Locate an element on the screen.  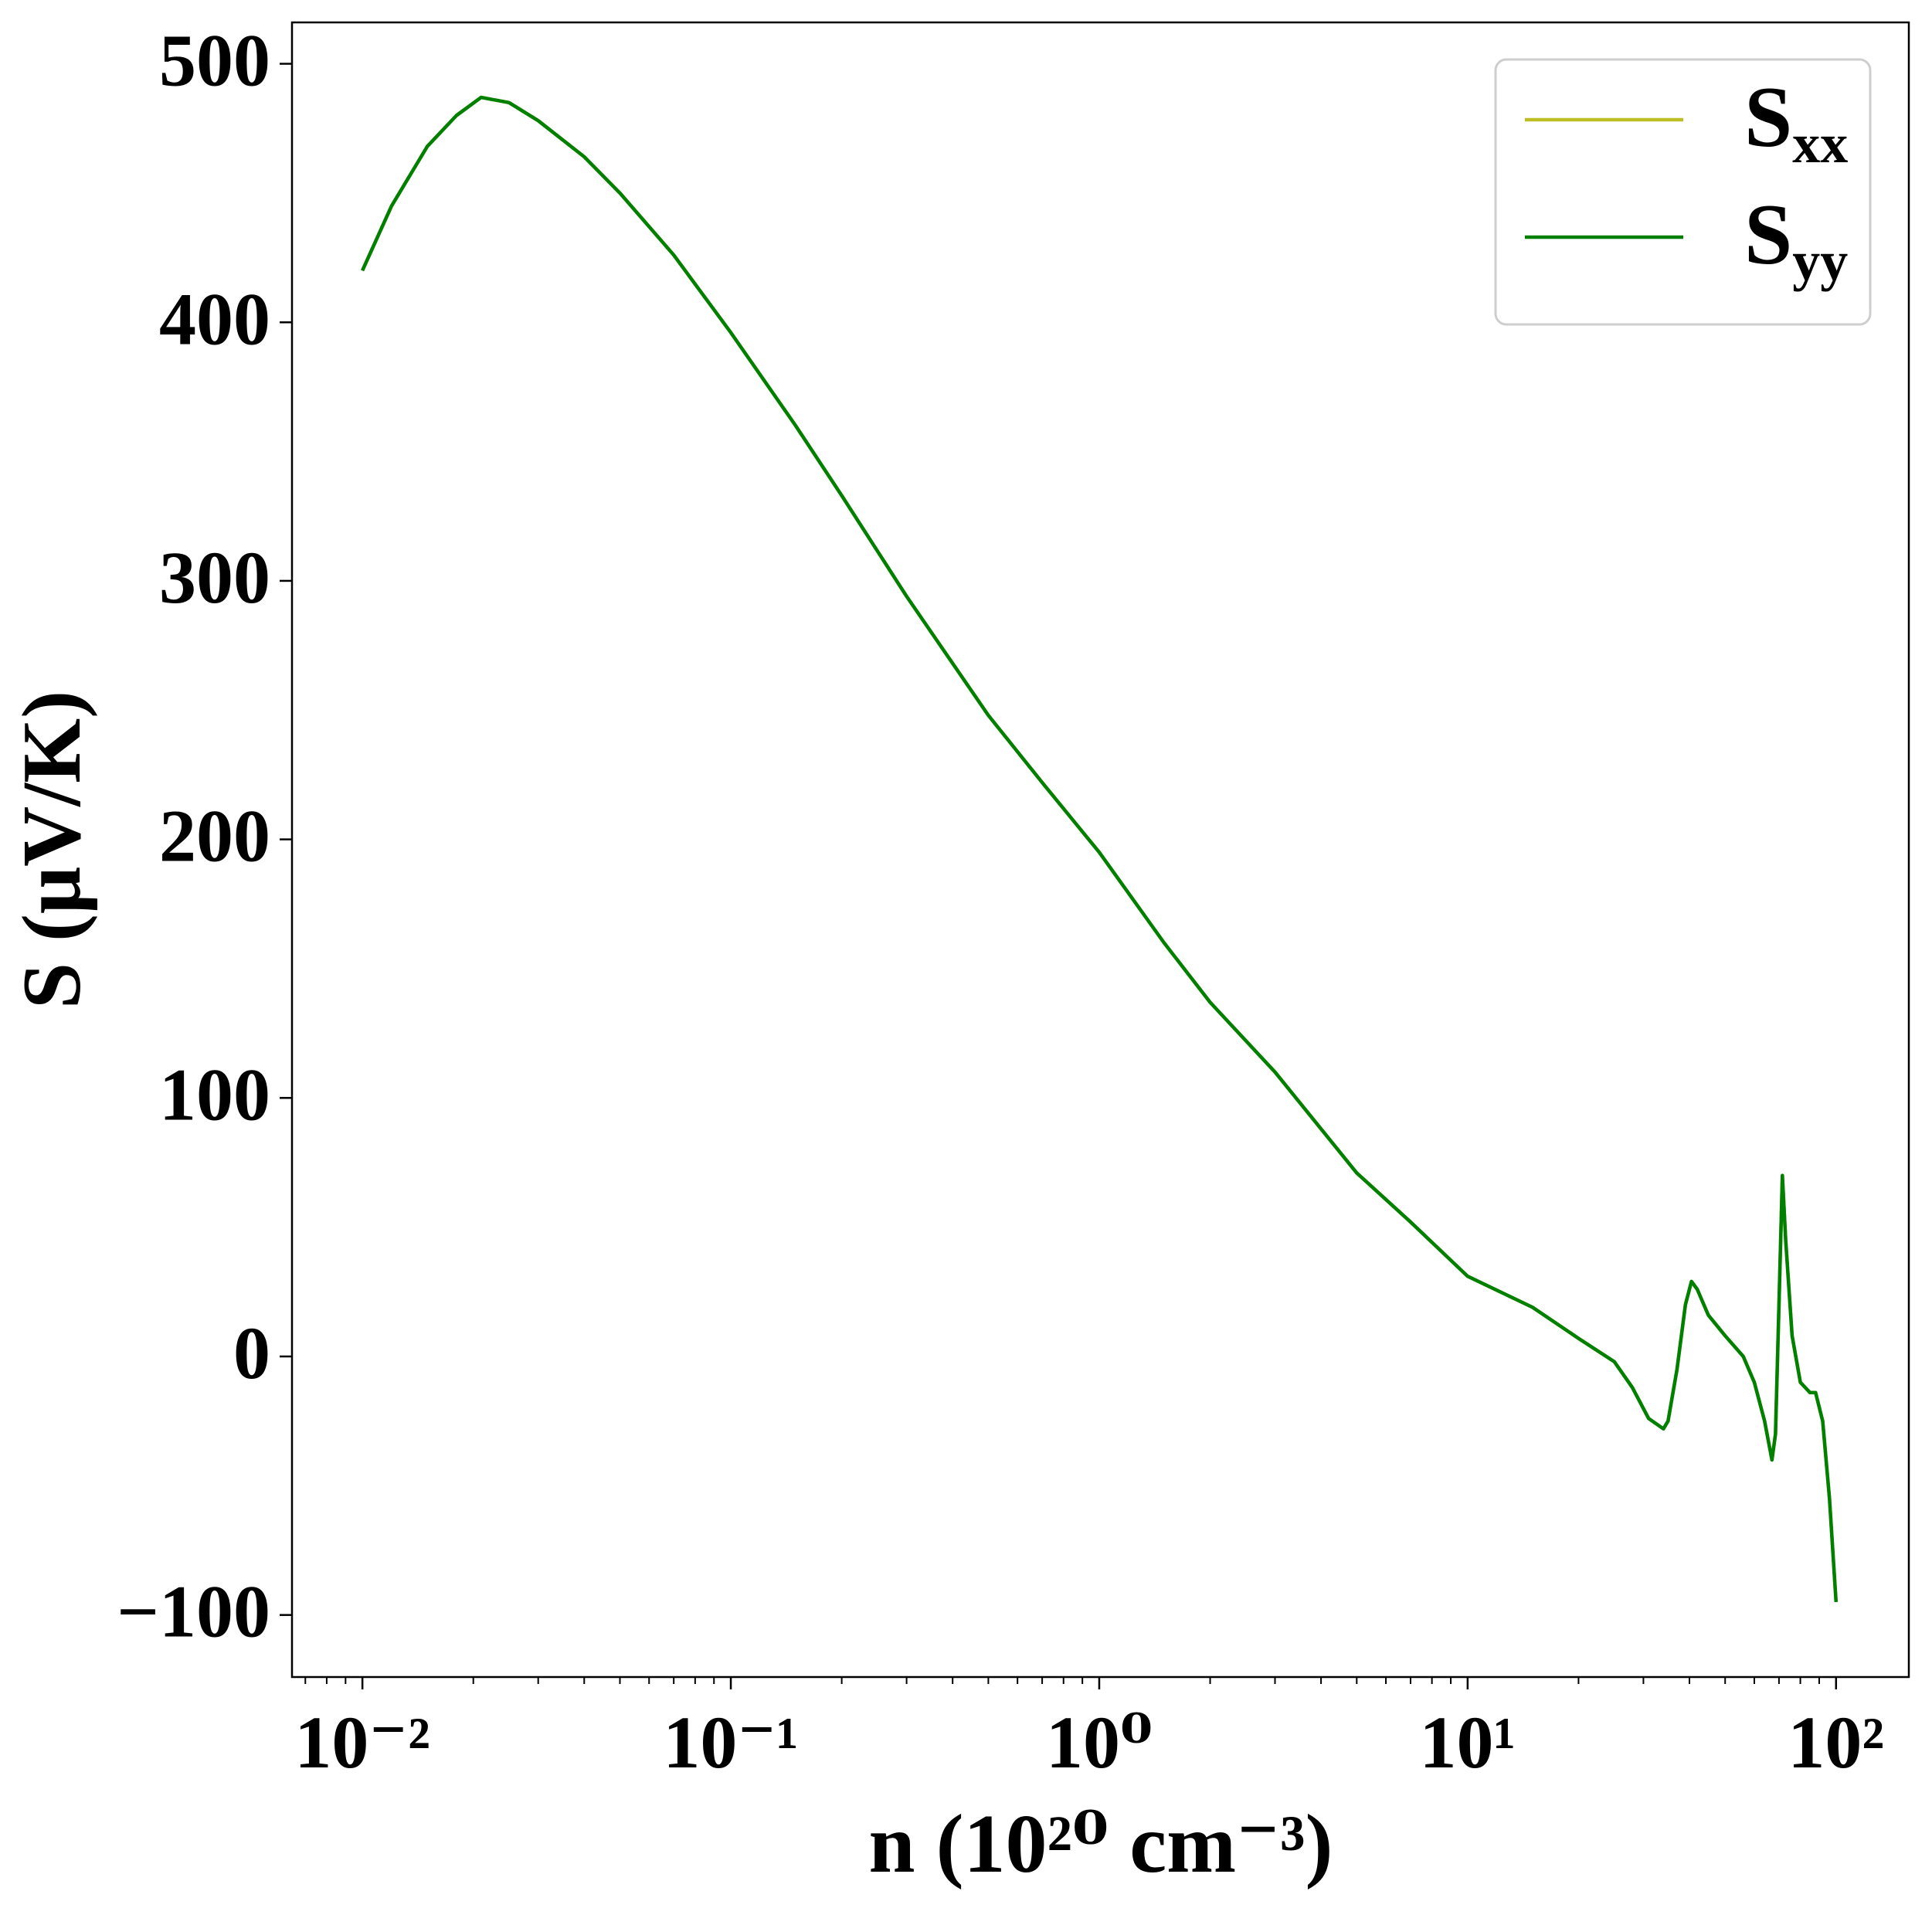
y-tick-label: 100 is located at coordinates (215, 1094).